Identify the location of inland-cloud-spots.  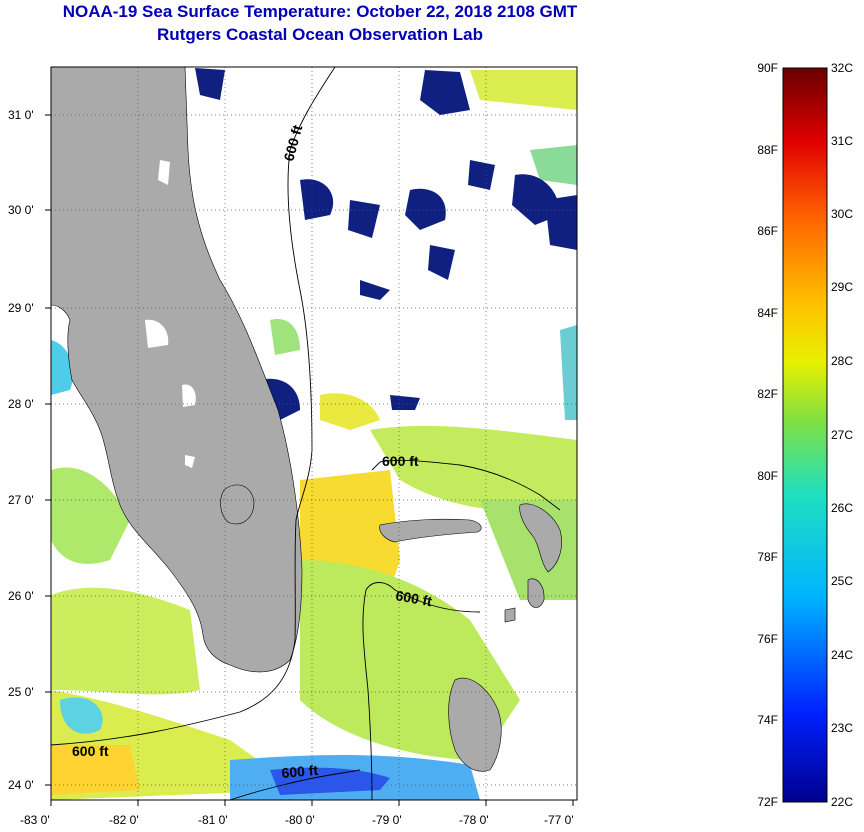
(170, 314).